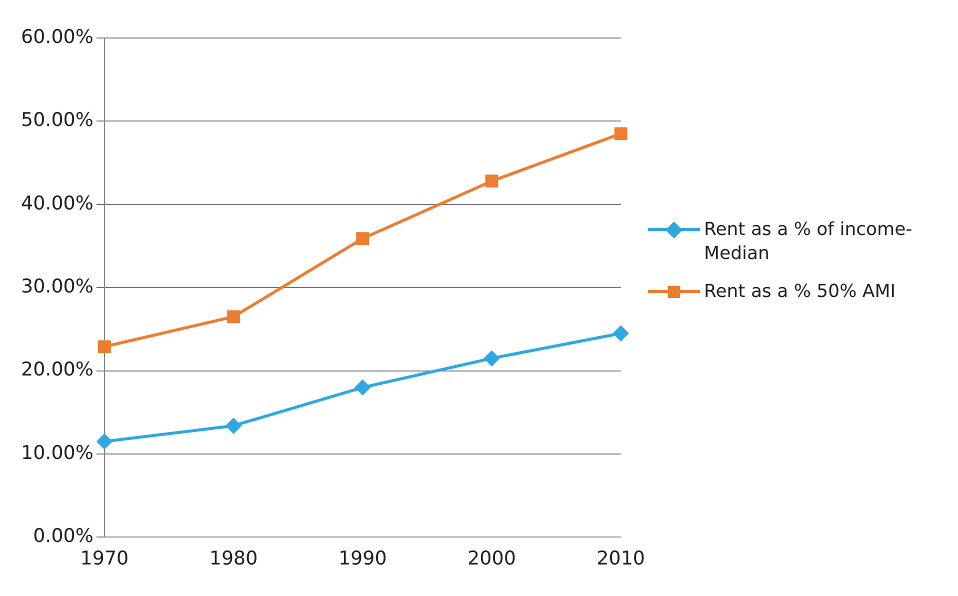 Image resolution: width=958 pixels, height=596 pixels. I want to click on legend-label: Rent as a % 50% AMI, so click(800, 292).